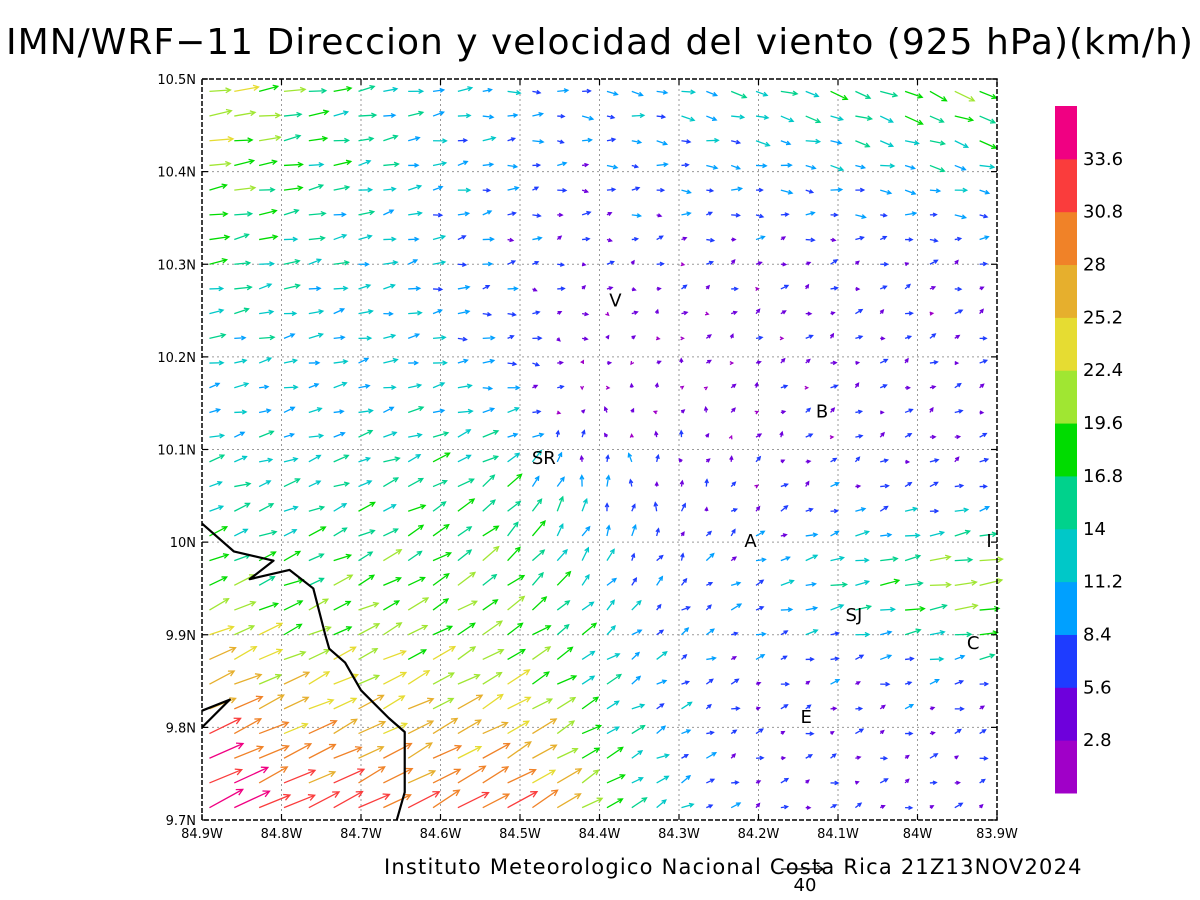 The image size is (1200, 900). Describe the element at coordinates (838, 834) in the screenshot. I see `x-tick-label: 84.1W` at that location.